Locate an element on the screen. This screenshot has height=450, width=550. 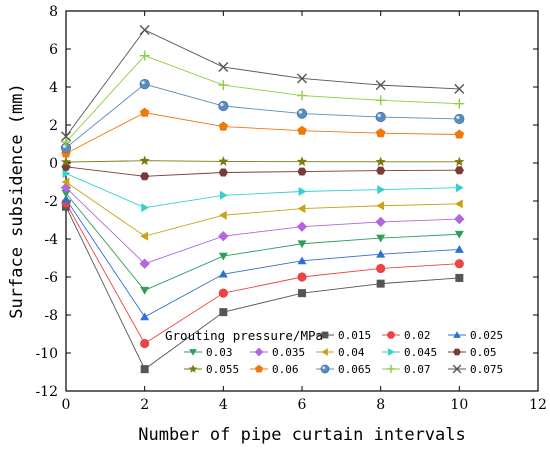
legend-entry-0.045: 0.045 is located at coordinates (409, 352).